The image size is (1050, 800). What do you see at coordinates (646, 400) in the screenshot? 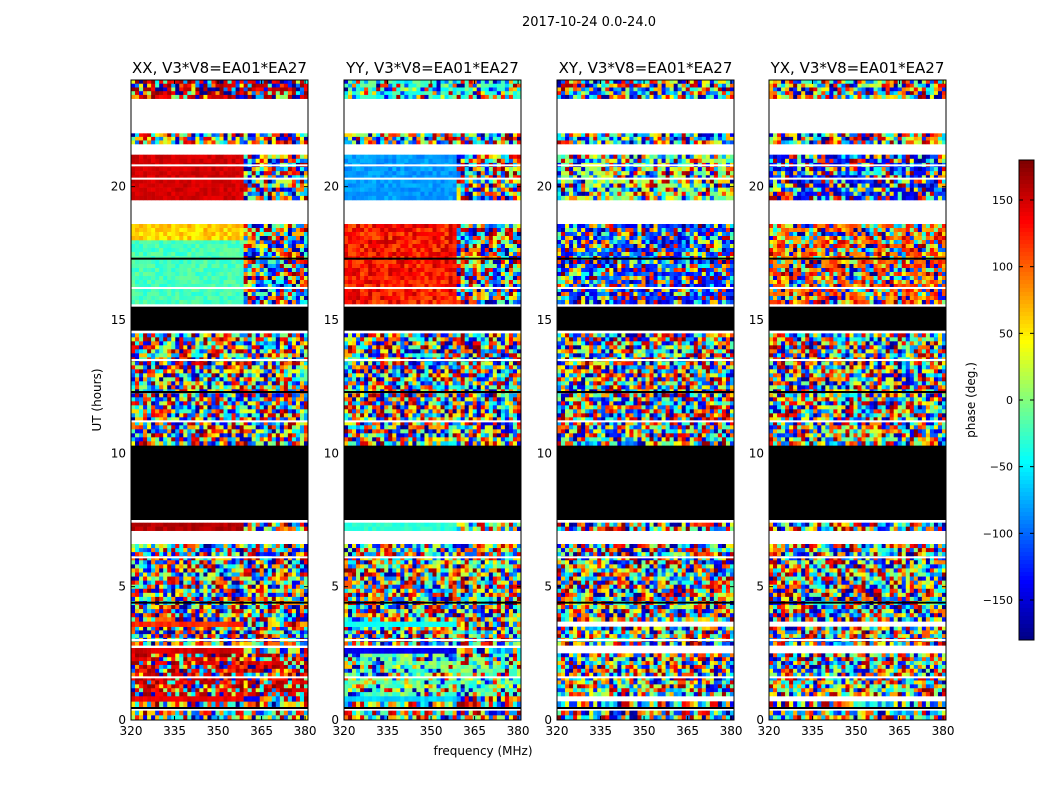
I see `panel-xy-heatmap` at bounding box center [646, 400].